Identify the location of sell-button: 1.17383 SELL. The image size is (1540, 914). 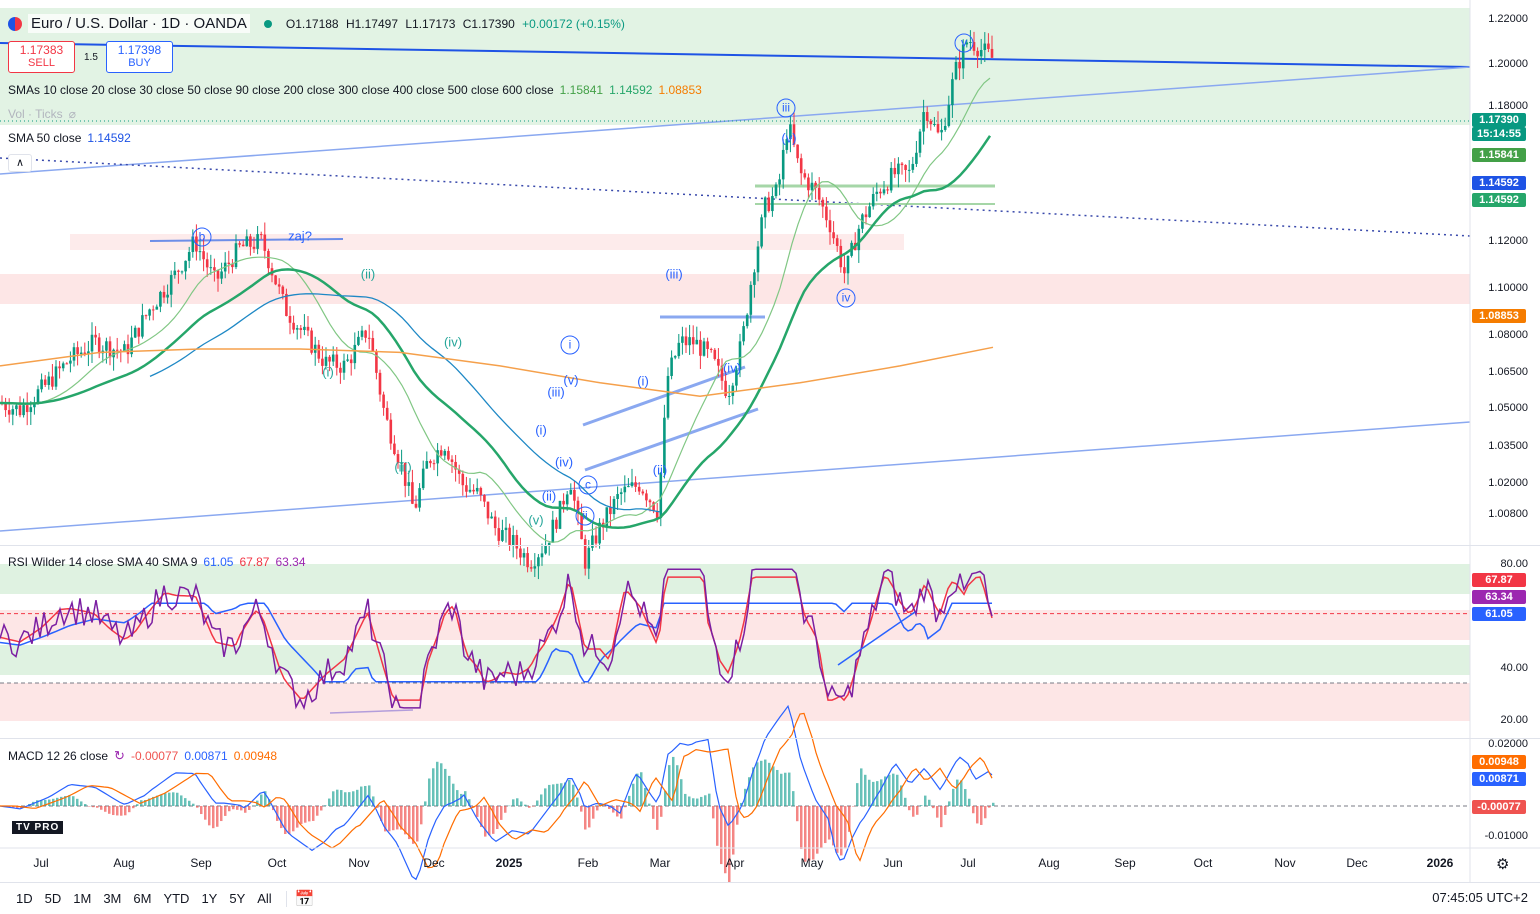
(41, 57).